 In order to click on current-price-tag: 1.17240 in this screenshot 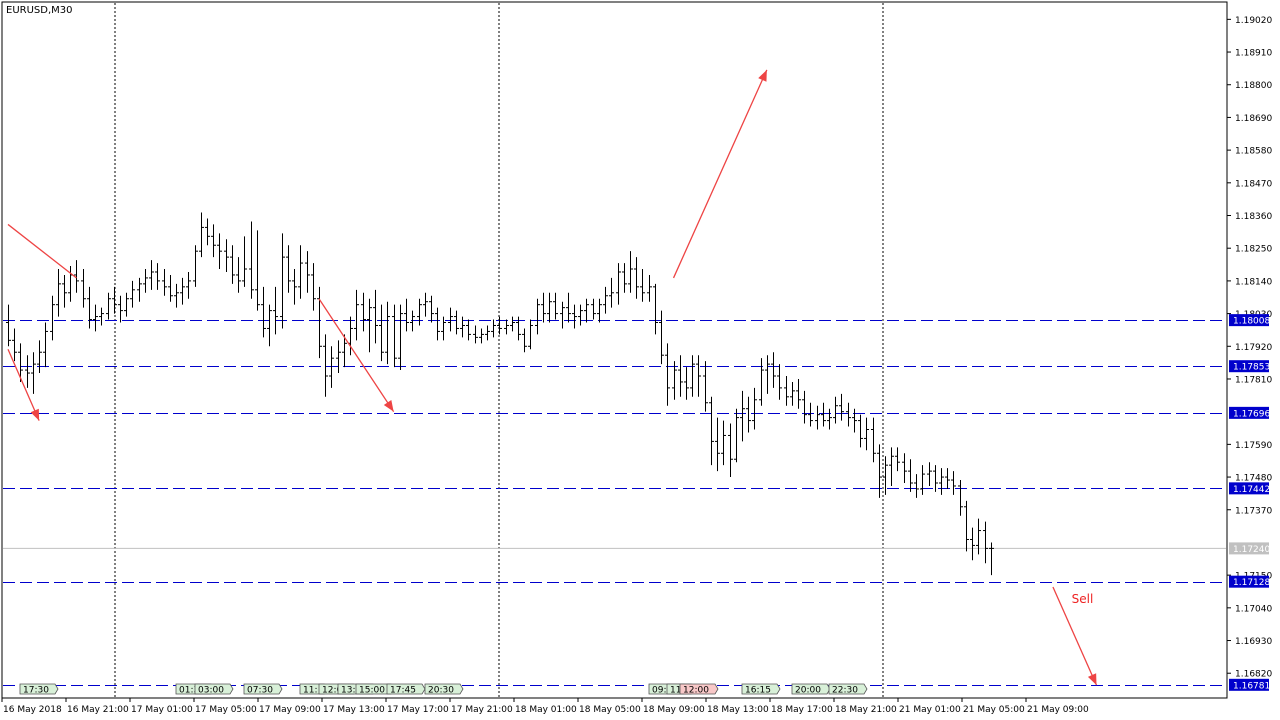, I will do `click(1249, 548)`.